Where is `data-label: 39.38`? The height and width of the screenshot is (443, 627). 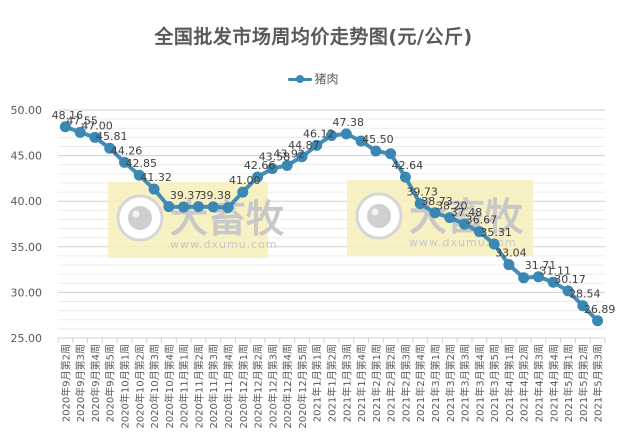
data-label: 39.38 is located at coordinates (215, 195).